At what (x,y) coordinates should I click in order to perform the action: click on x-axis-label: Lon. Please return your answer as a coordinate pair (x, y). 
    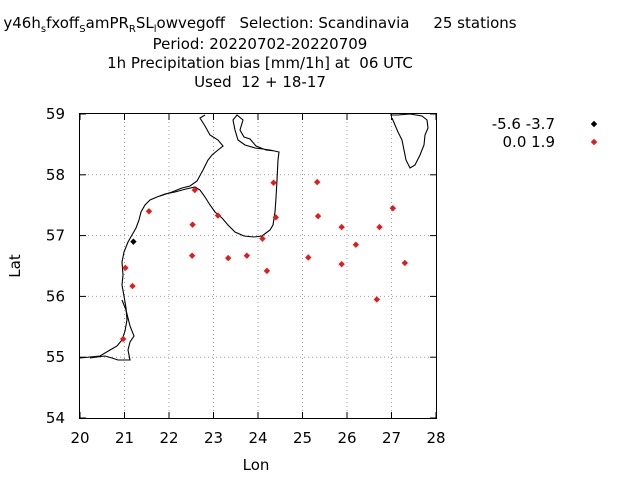
    Looking at the image, I should click on (256, 465).